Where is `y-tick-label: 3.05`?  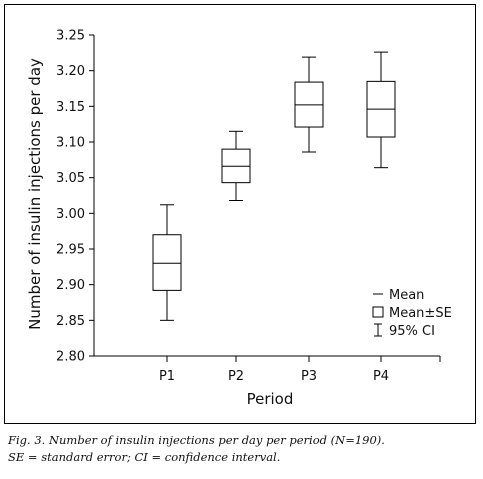
y-tick-label: 3.05 is located at coordinates (70, 178).